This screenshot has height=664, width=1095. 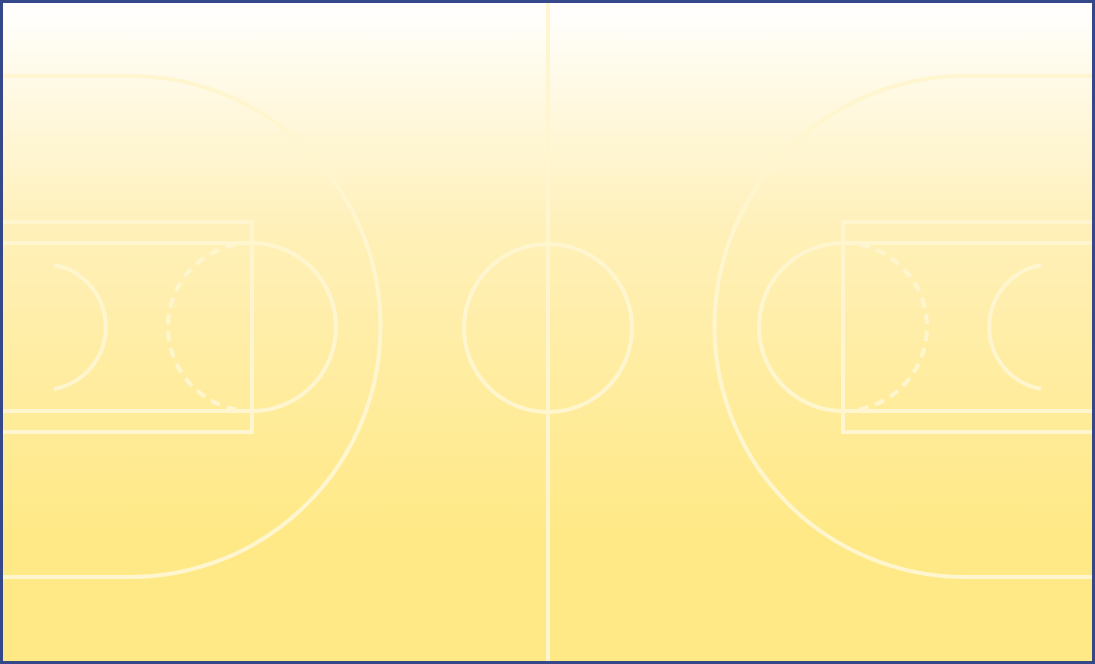 What do you see at coordinates (966, 327) in the screenshot?
I see `right-inner-key` at bounding box center [966, 327].